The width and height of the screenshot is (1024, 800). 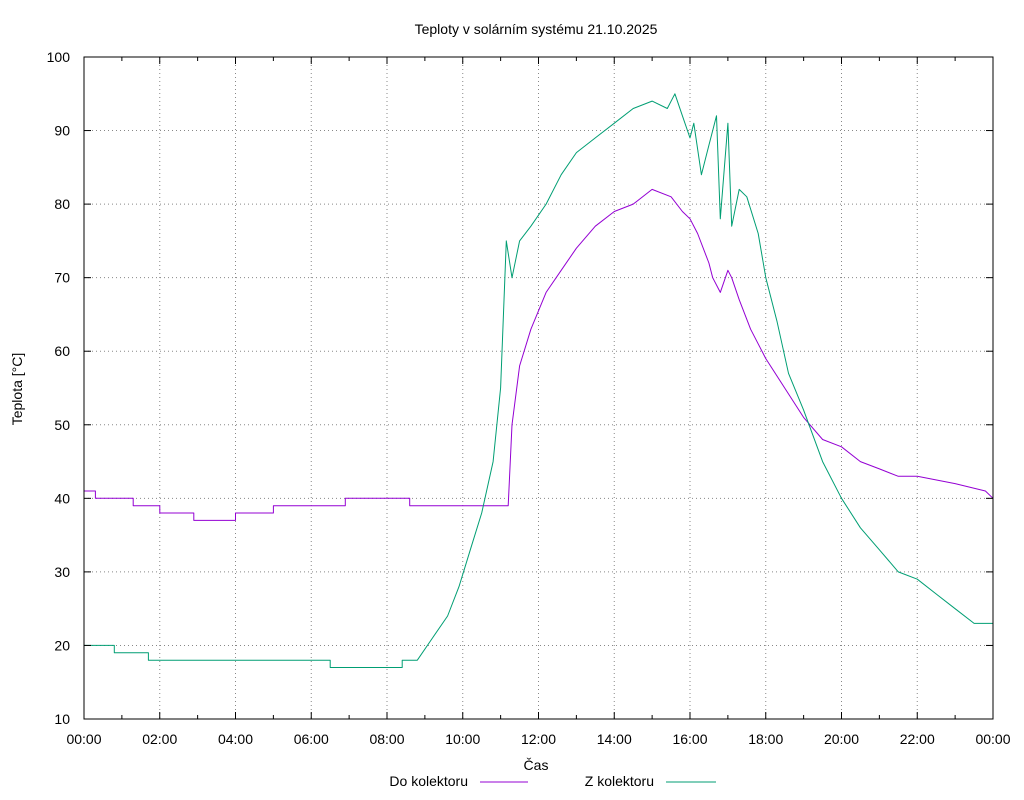 What do you see at coordinates (62, 425) in the screenshot?
I see `y-tick-label: 50` at bounding box center [62, 425].